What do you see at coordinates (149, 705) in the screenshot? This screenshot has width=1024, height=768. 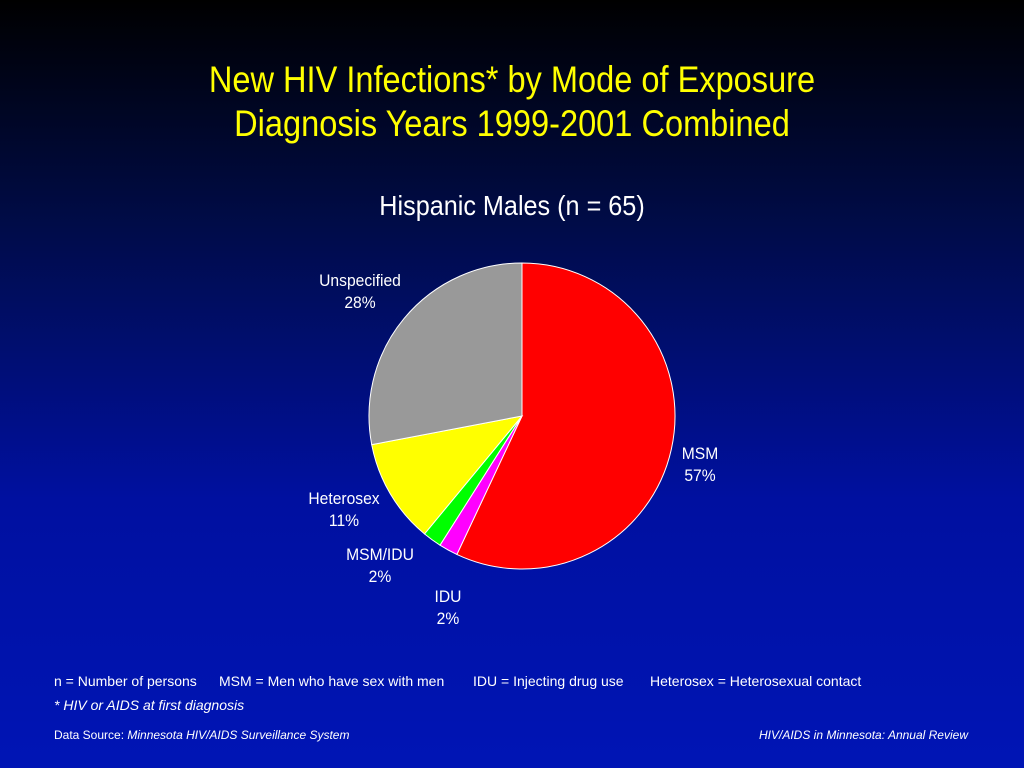 I see `footnote: * HIV or AIDS at first diagnosis` at bounding box center [149, 705].